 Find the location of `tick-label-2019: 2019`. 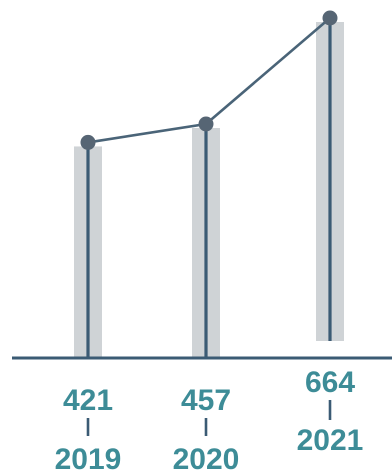

tick-label-2019: 2019 is located at coordinates (88, 458).